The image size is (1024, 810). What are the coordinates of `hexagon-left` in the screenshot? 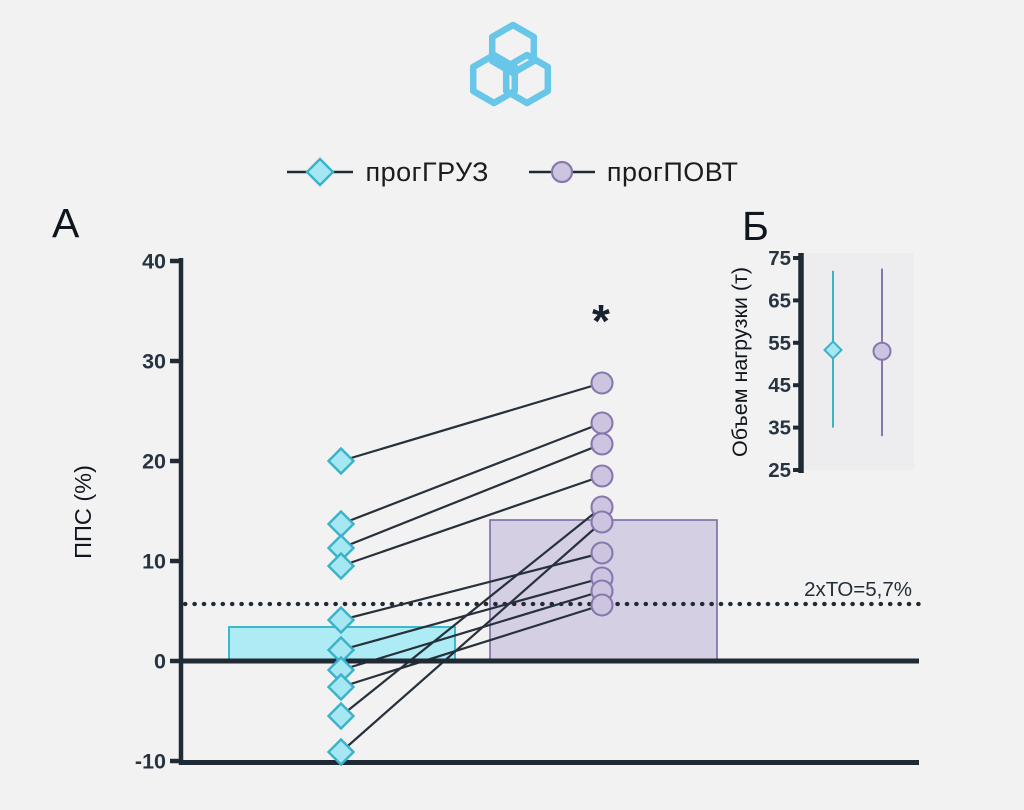 It's located at (494, 79).